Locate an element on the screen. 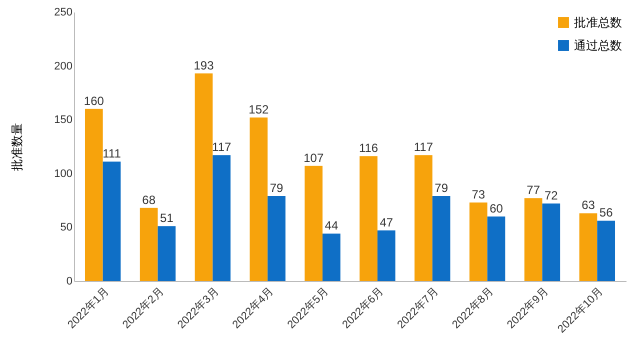 The height and width of the screenshot is (337, 634). data-label: 47 is located at coordinates (387, 222).